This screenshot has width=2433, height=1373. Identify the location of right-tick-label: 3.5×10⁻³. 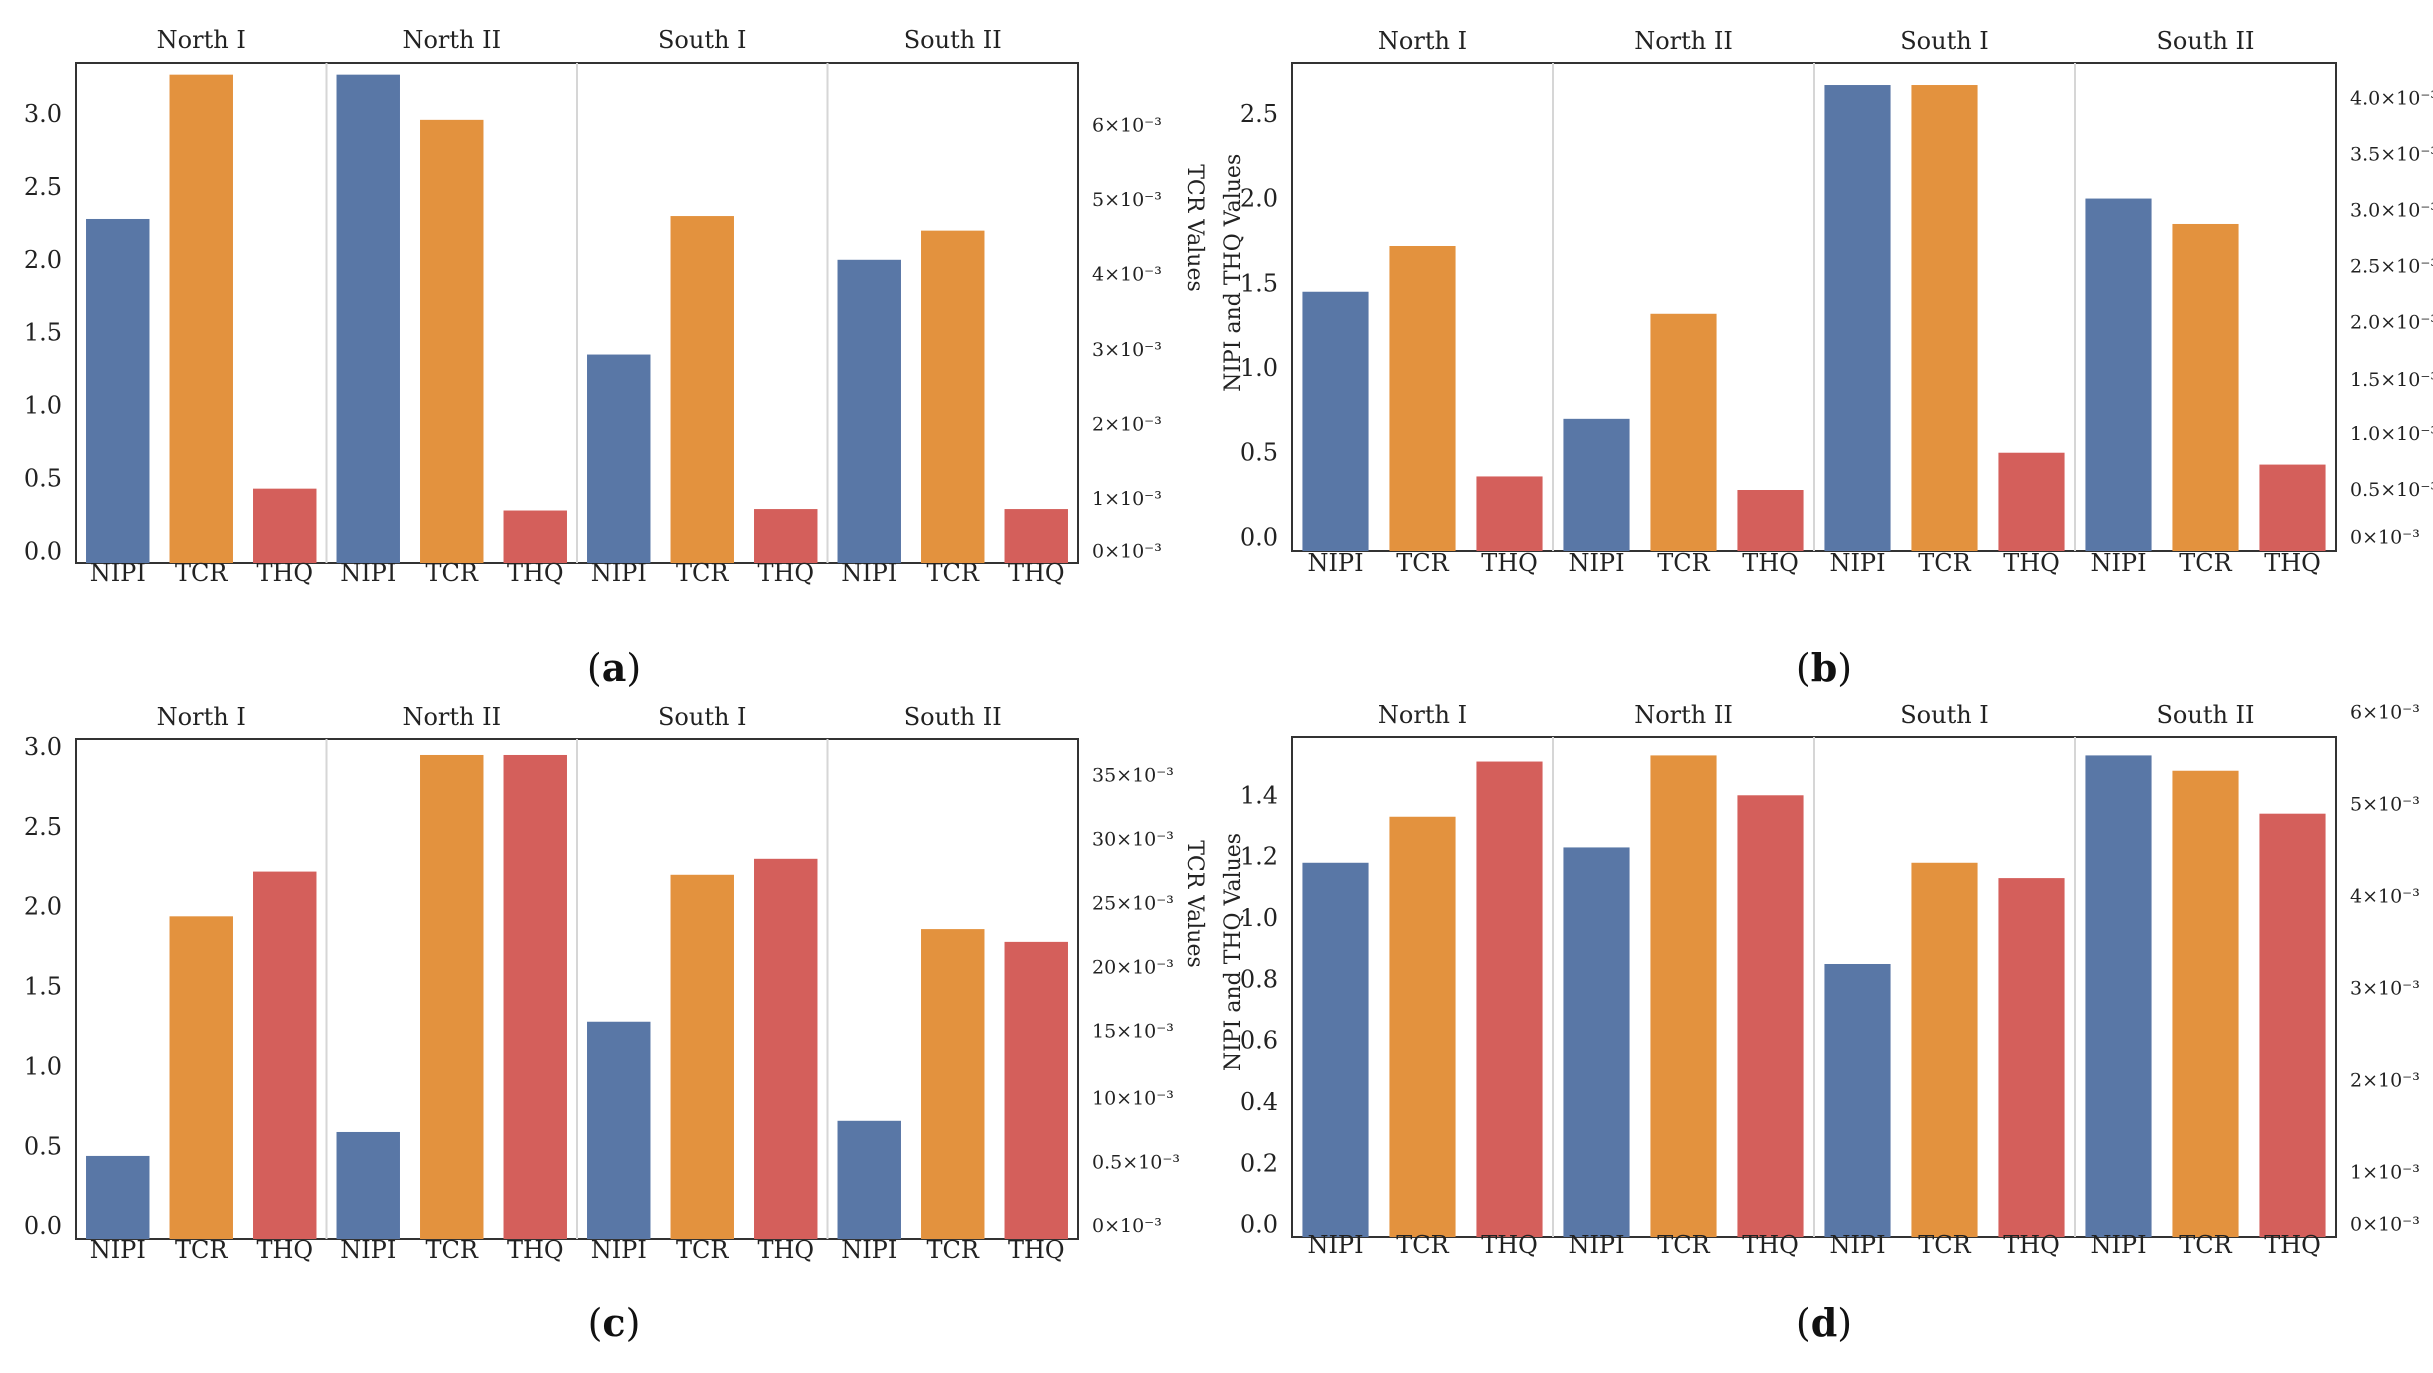
(2391, 155).